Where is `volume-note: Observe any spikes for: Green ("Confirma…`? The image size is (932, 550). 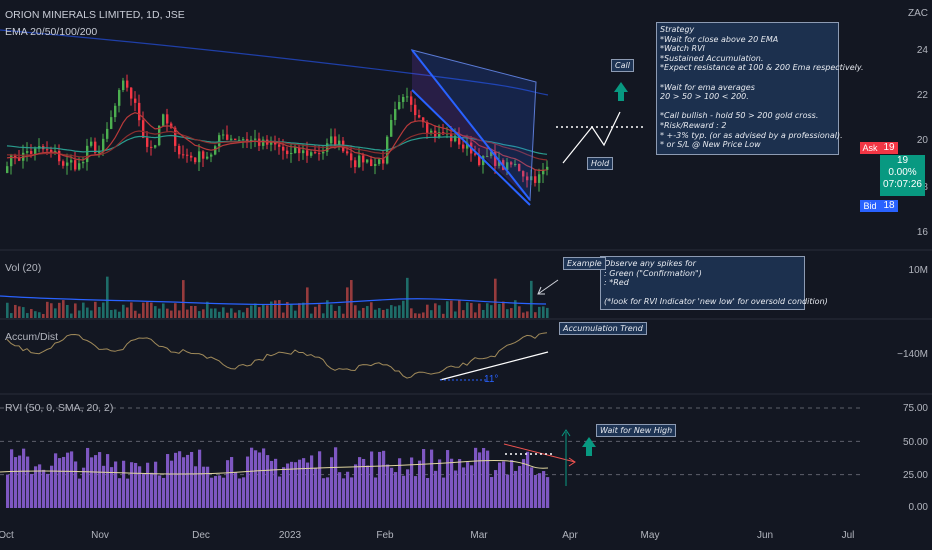 volume-note: Observe any spikes for: Green ("Confirma… is located at coordinates (714, 283).